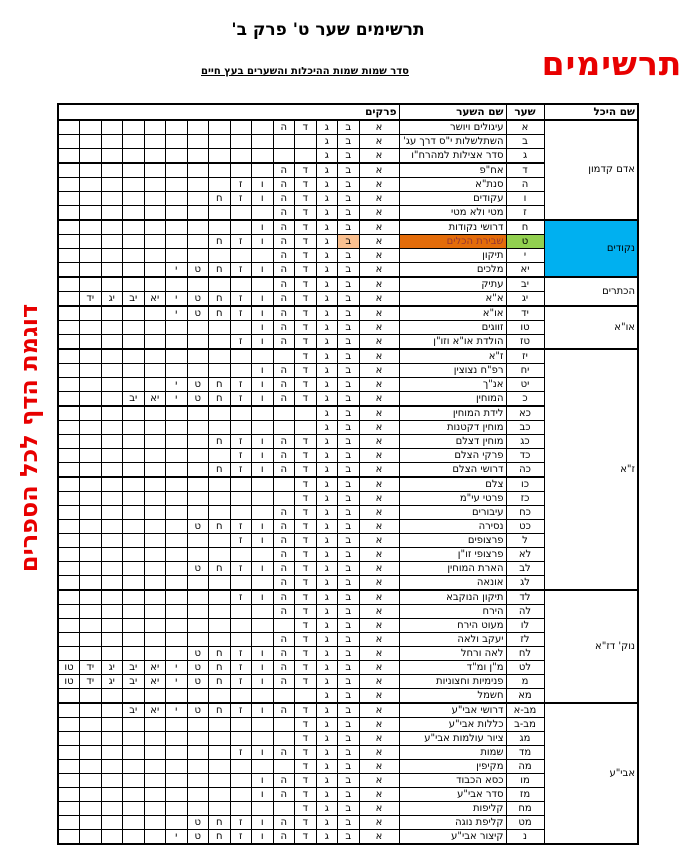 This screenshot has width=696, height=852. Describe the element at coordinates (347, 384) in the screenshot. I see `table-row: יט אנ"ך א ב ג ד ה ו ז ח ט י` at that location.